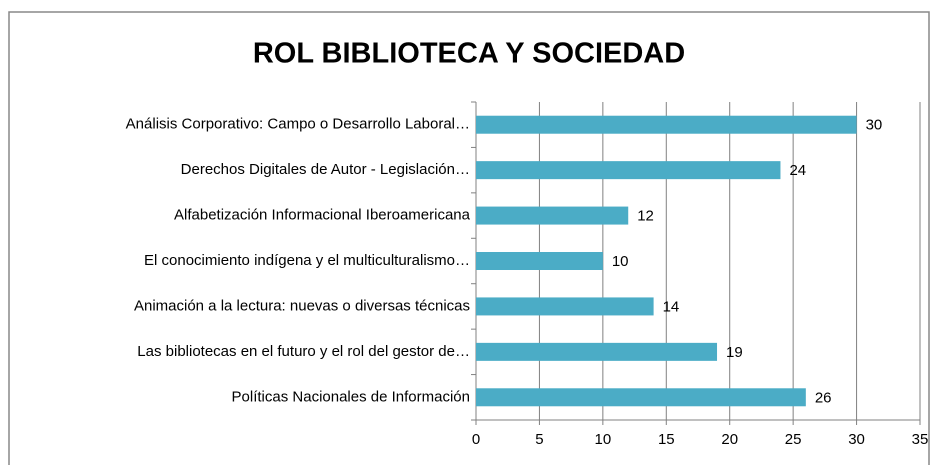  Describe the element at coordinates (671, 306) in the screenshot. I see `value-label: 14` at that location.